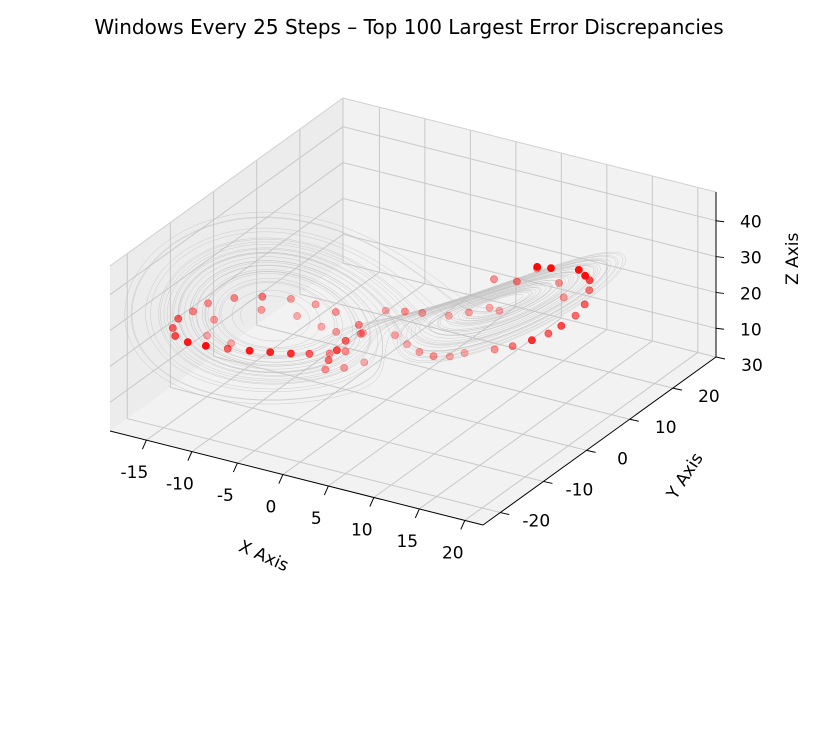 The height and width of the screenshot is (744, 819). What do you see at coordinates (666, 428) in the screenshot?
I see `y-tick-label: 10` at bounding box center [666, 428].